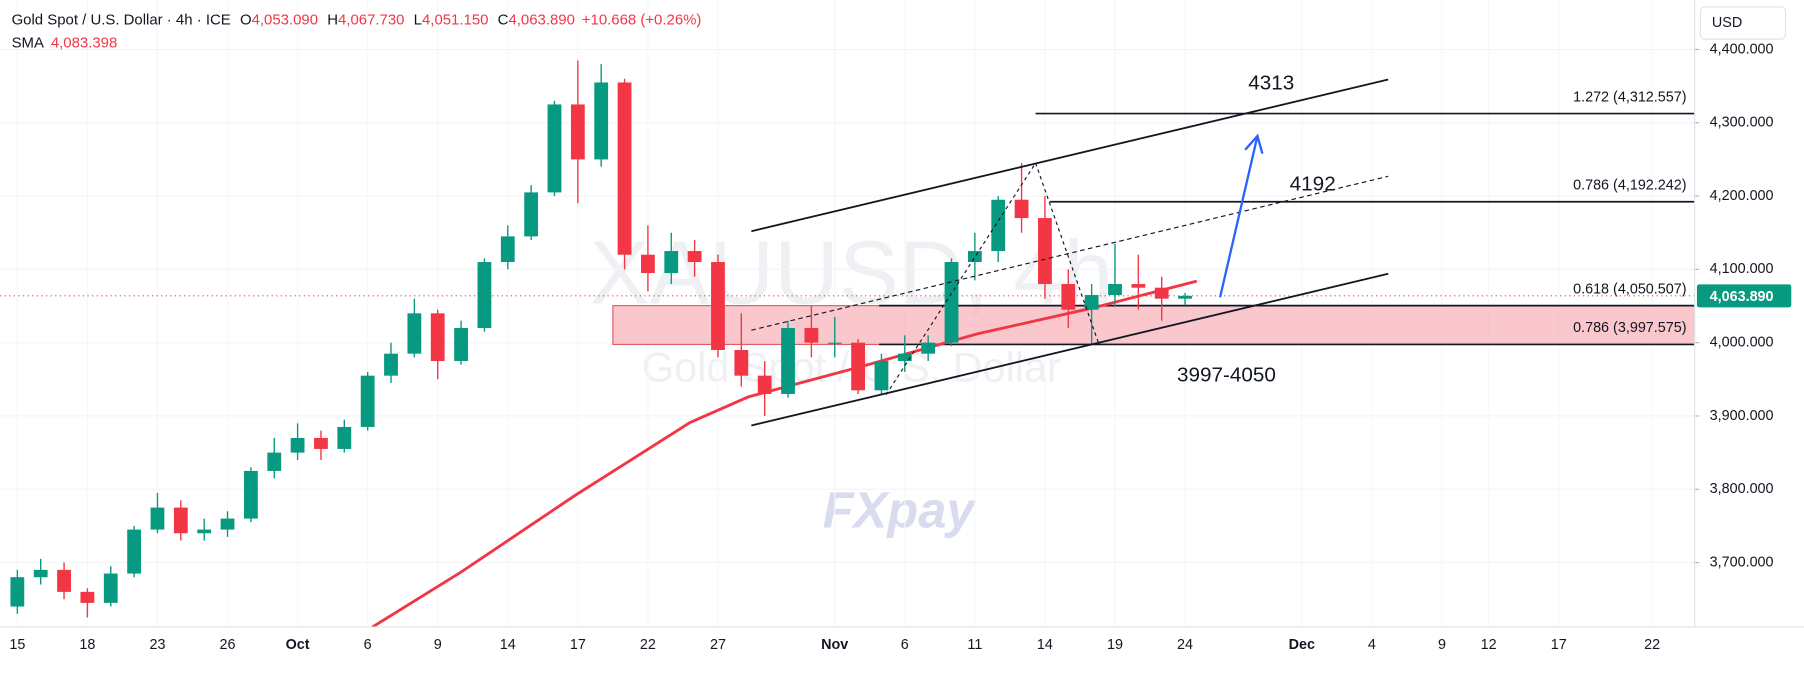 Image resolution: width=1804 pixels, height=673 pixels. What do you see at coordinates (1629, 328) in the screenshot?
I see `fib-label: 0.786 (3,997.575)` at bounding box center [1629, 328].